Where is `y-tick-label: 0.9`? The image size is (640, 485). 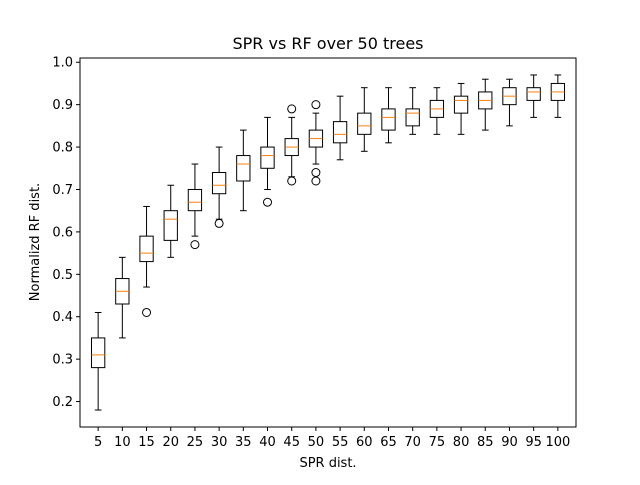 y-tick-label: 0.9 is located at coordinates (62, 105).